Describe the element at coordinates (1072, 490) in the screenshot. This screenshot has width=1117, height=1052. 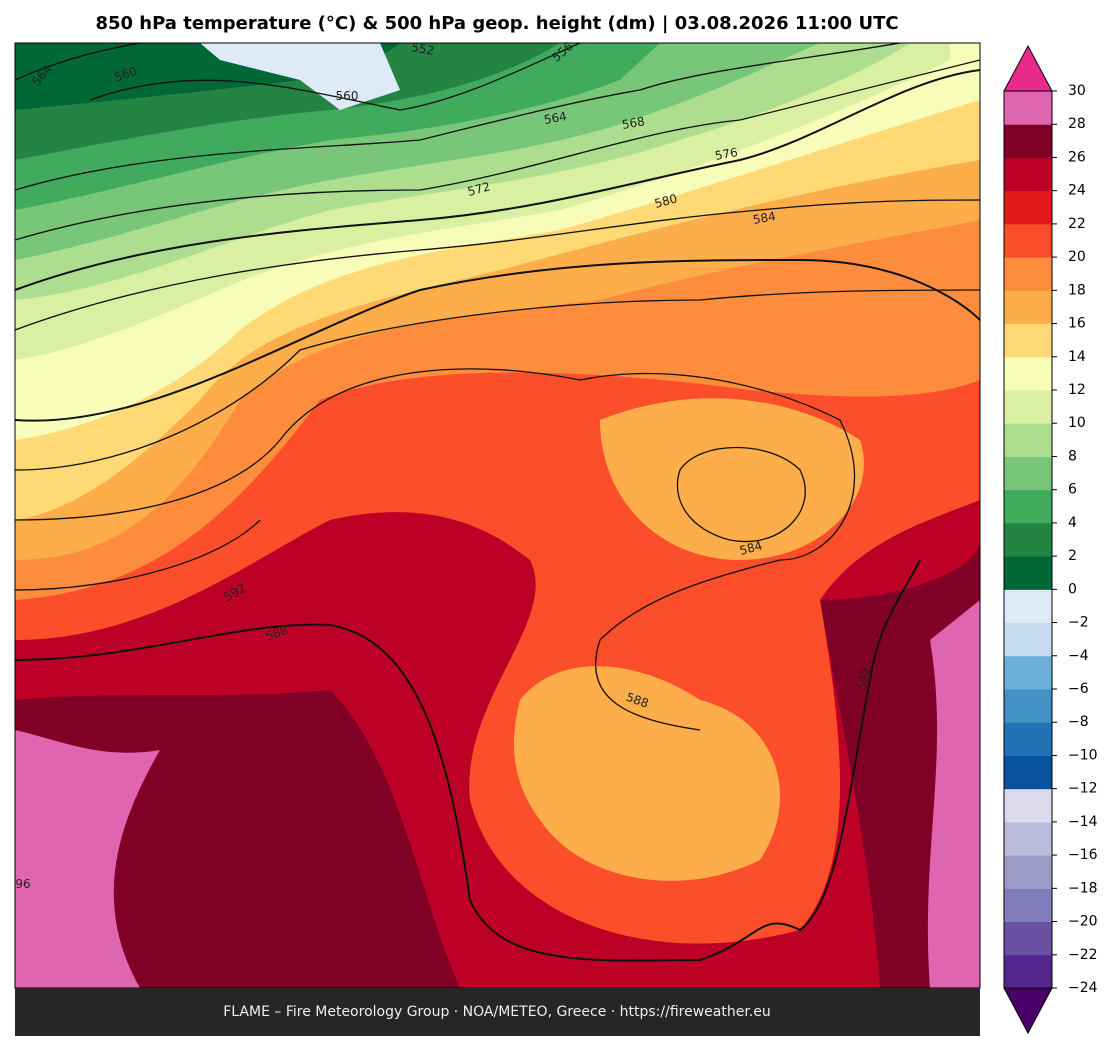
I see `colorbar-tick-label: 6` at that location.